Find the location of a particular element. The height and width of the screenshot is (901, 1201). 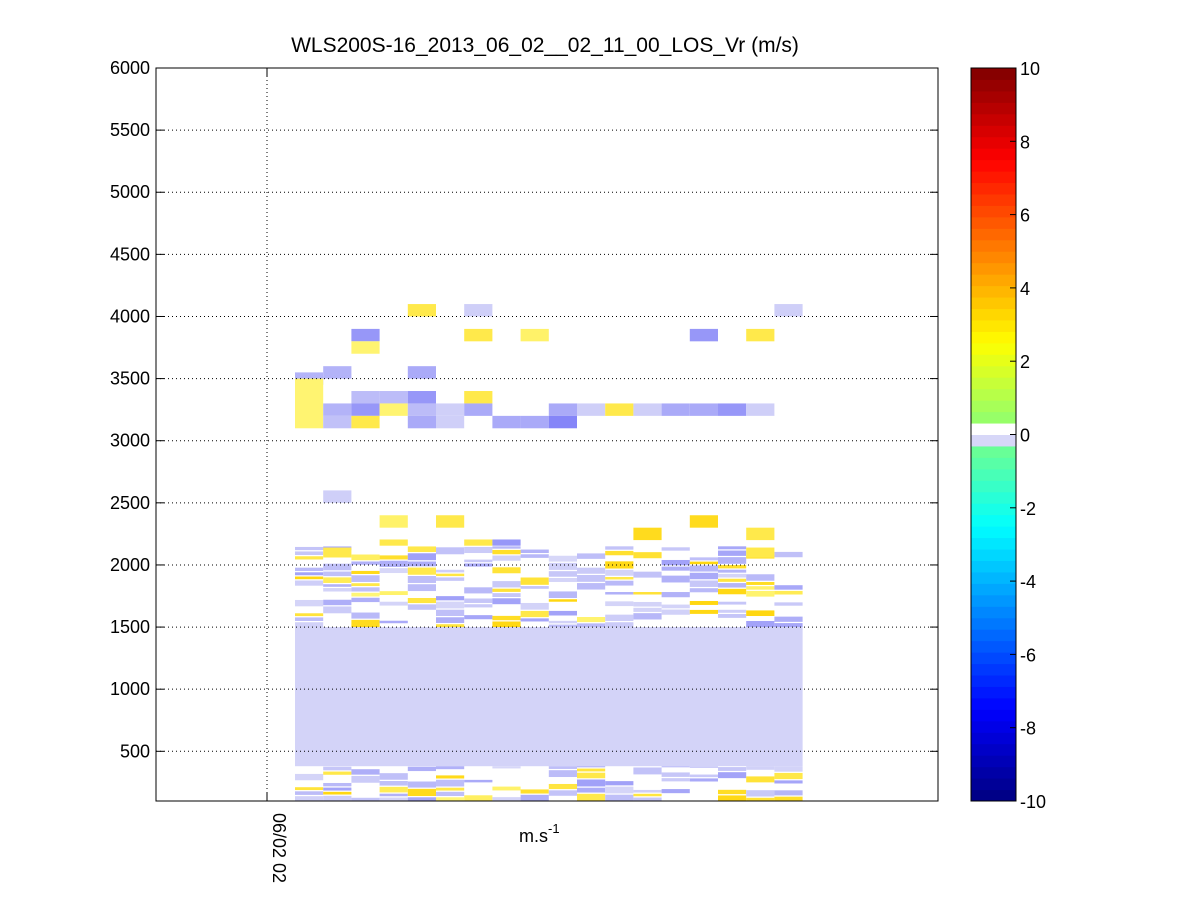

colorbar-ticks: -10 -8 -6 -4 -2 0 2 4 6 8 10 is located at coordinates (1028, 435).